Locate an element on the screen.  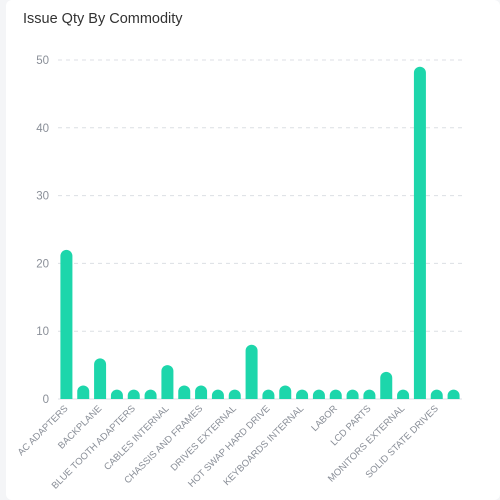
x-tick-label: CABLES INTERNAL is located at coordinates (136, 437).